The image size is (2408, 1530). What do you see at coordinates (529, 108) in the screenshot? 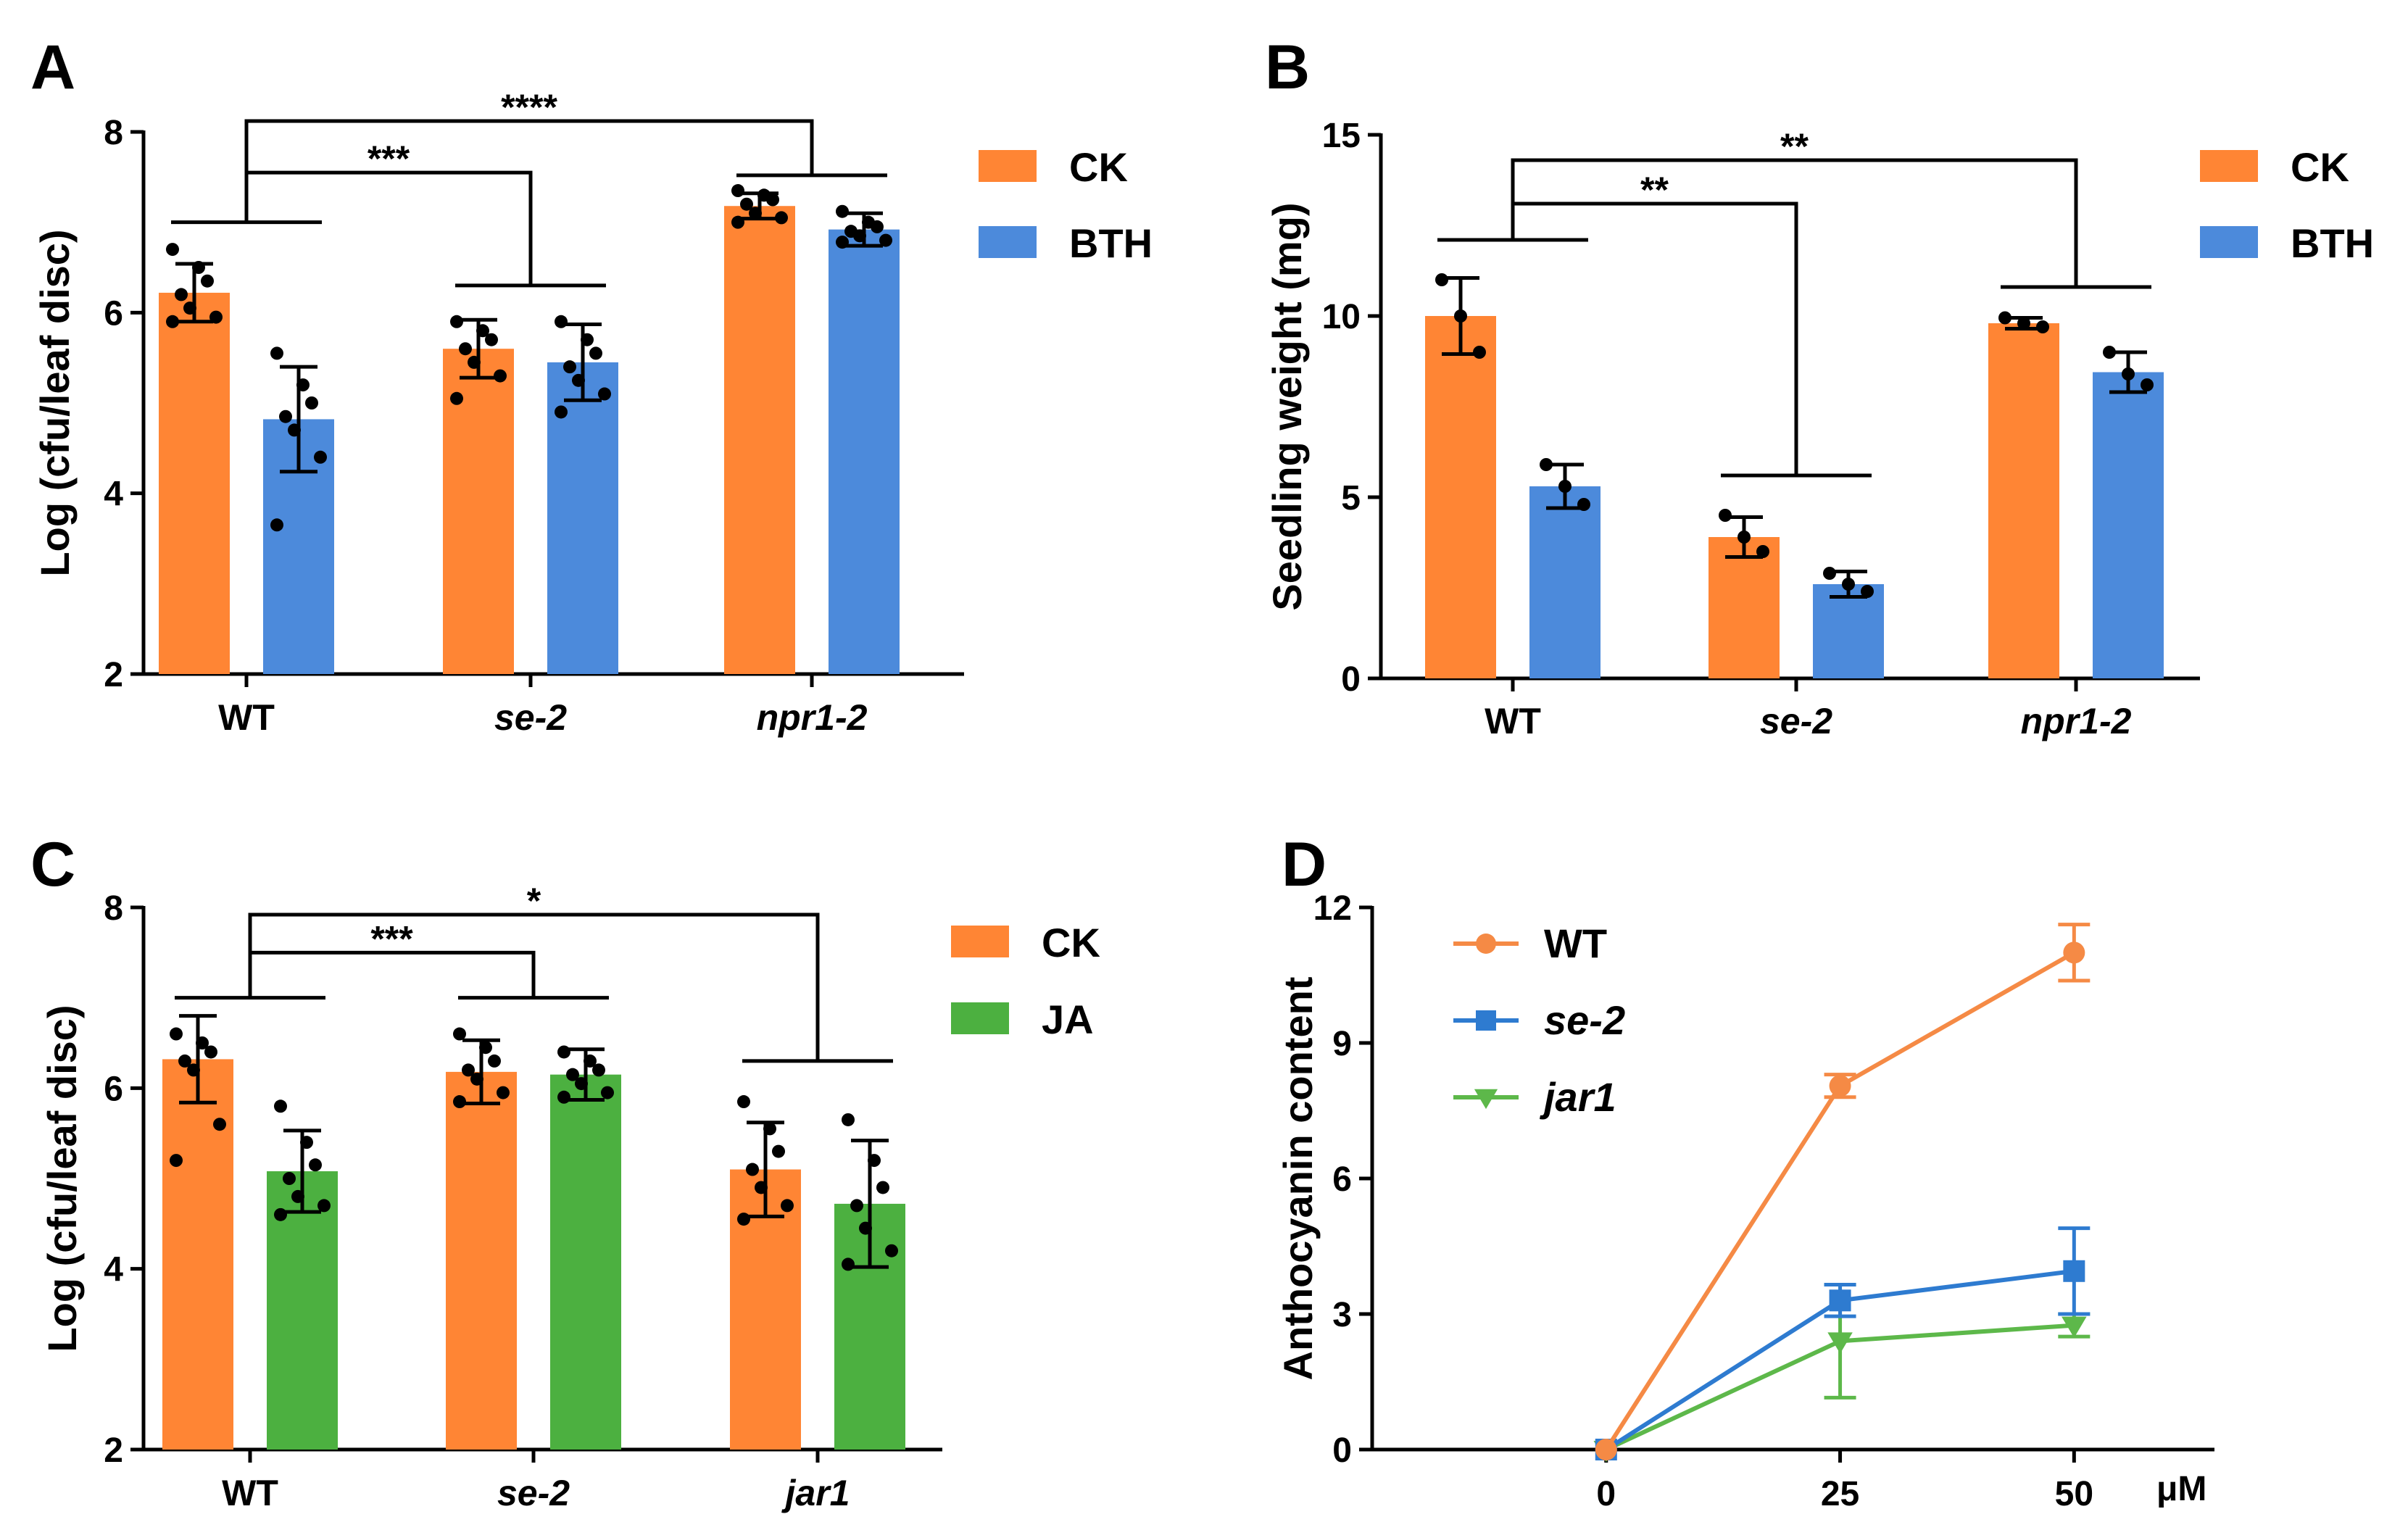
I see `significance-label: ****` at bounding box center [529, 108].